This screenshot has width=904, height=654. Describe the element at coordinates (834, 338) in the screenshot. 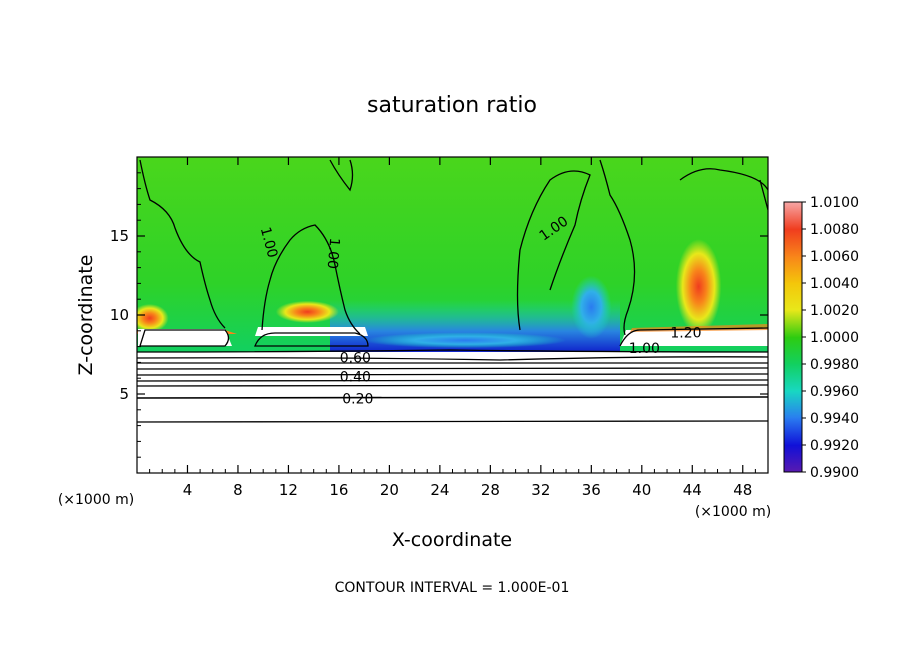

I see `colorbar-label: 1.0000` at that location.